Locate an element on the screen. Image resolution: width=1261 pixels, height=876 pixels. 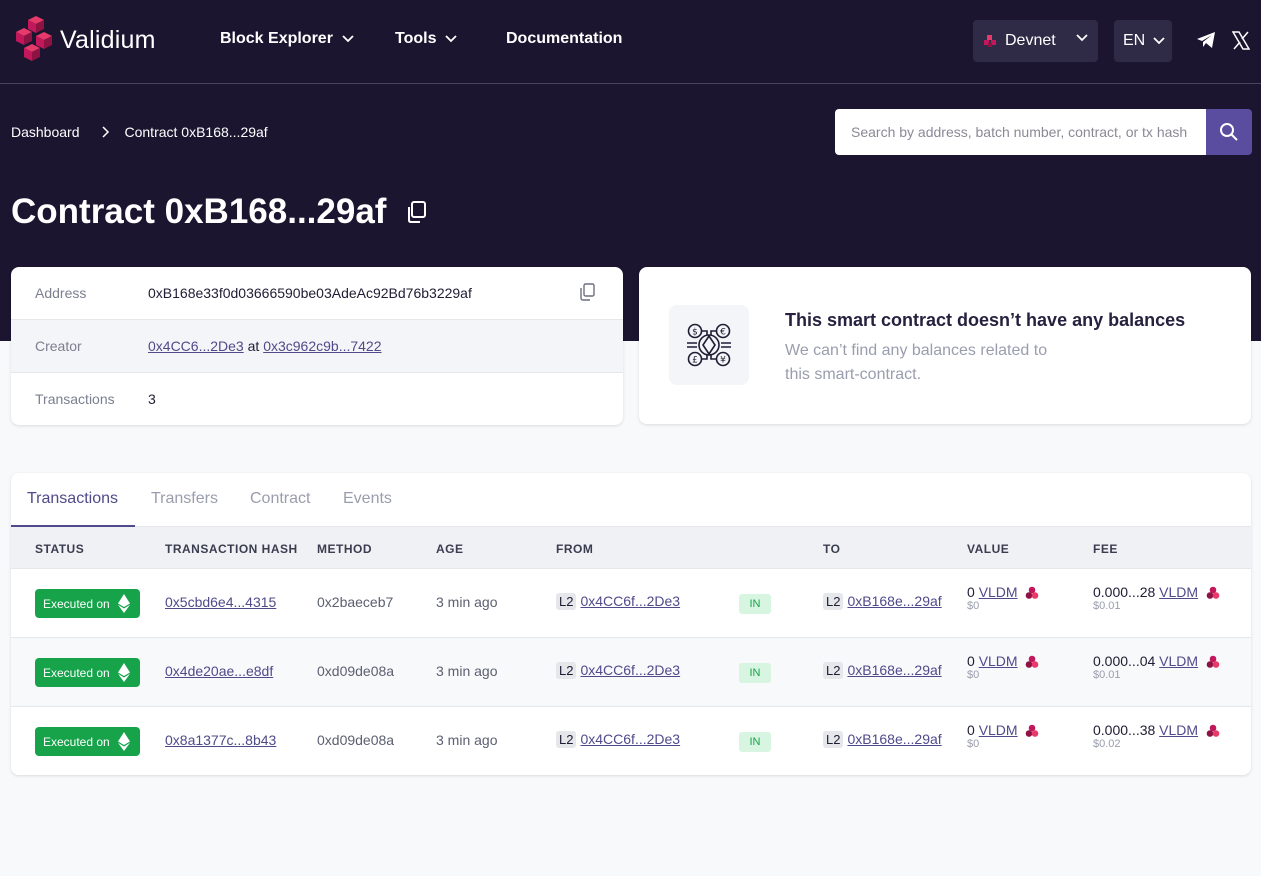
search-bar is located at coordinates (1043, 132).